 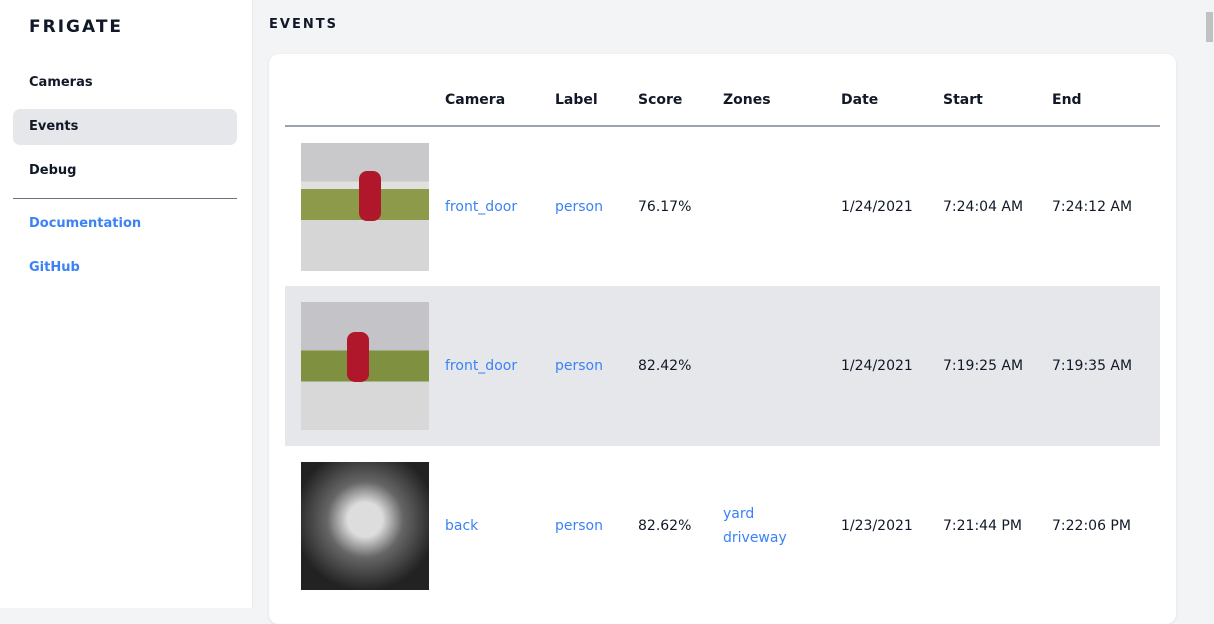 I want to click on score: 82.62%, so click(x=665, y=526).